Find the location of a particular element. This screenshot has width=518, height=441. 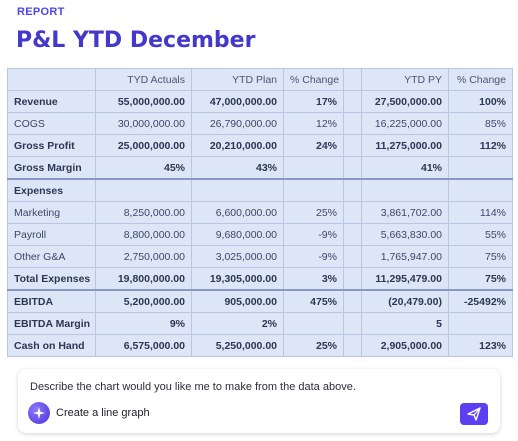

row-label: EBITDA Margin is located at coordinates (51, 323).